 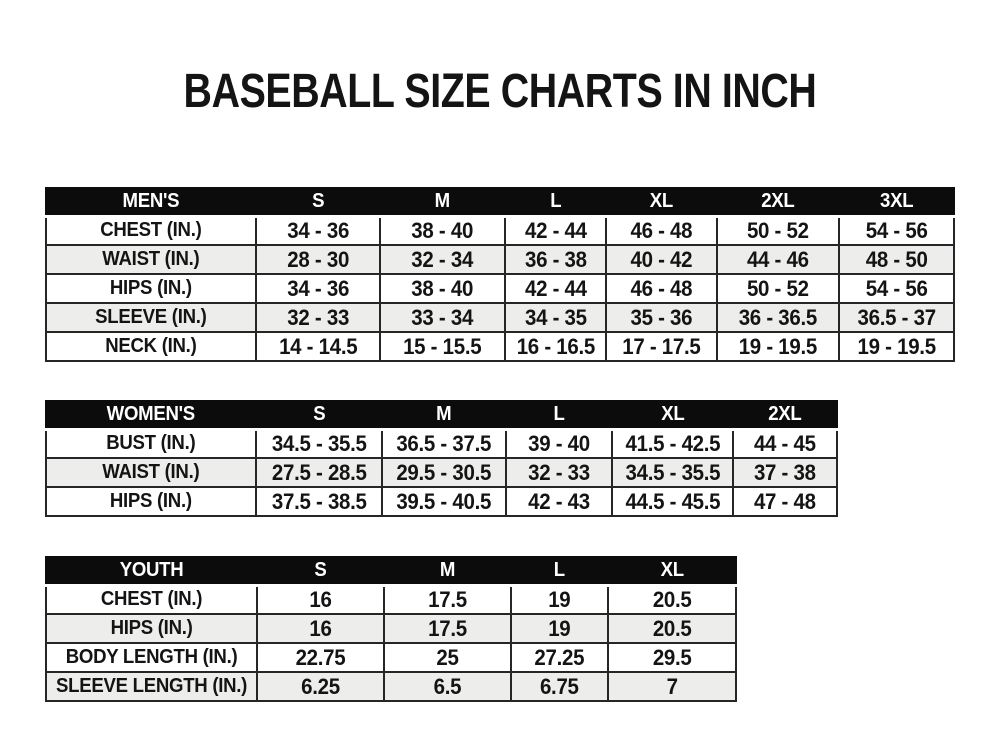 I want to click on size-value: 42 - 43, so click(x=558, y=501).